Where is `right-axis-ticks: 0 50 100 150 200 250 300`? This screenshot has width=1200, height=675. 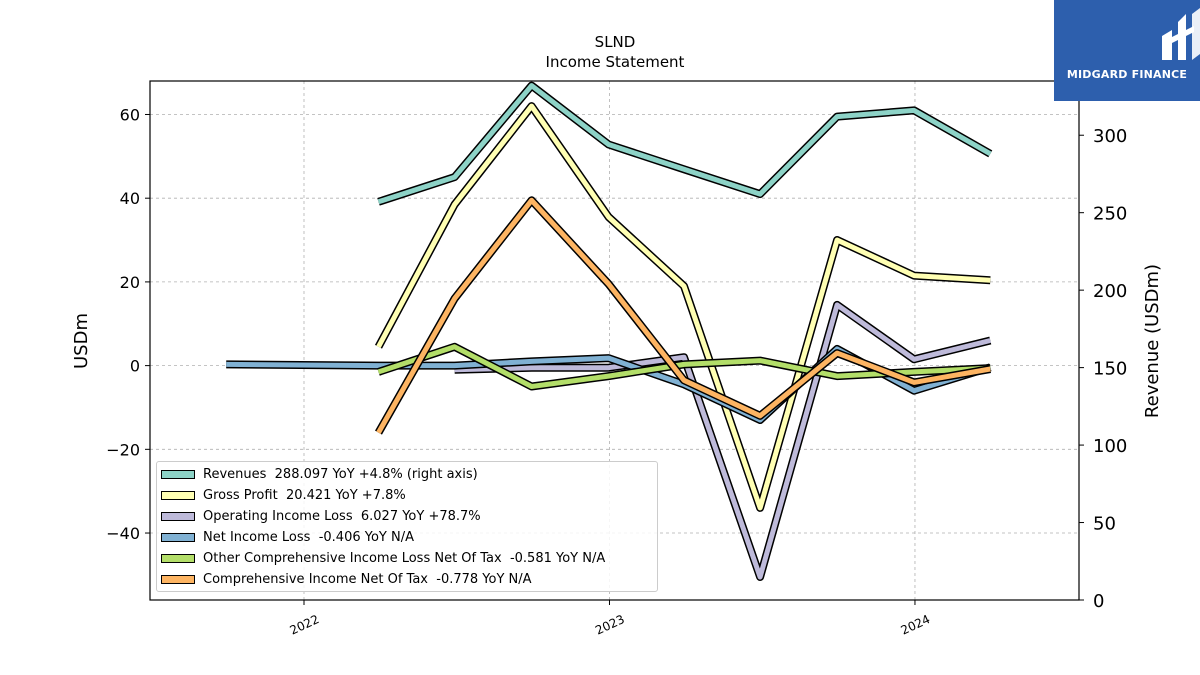 right-axis-ticks: 0 50 100 150 200 250 300 is located at coordinates (1103, 369).